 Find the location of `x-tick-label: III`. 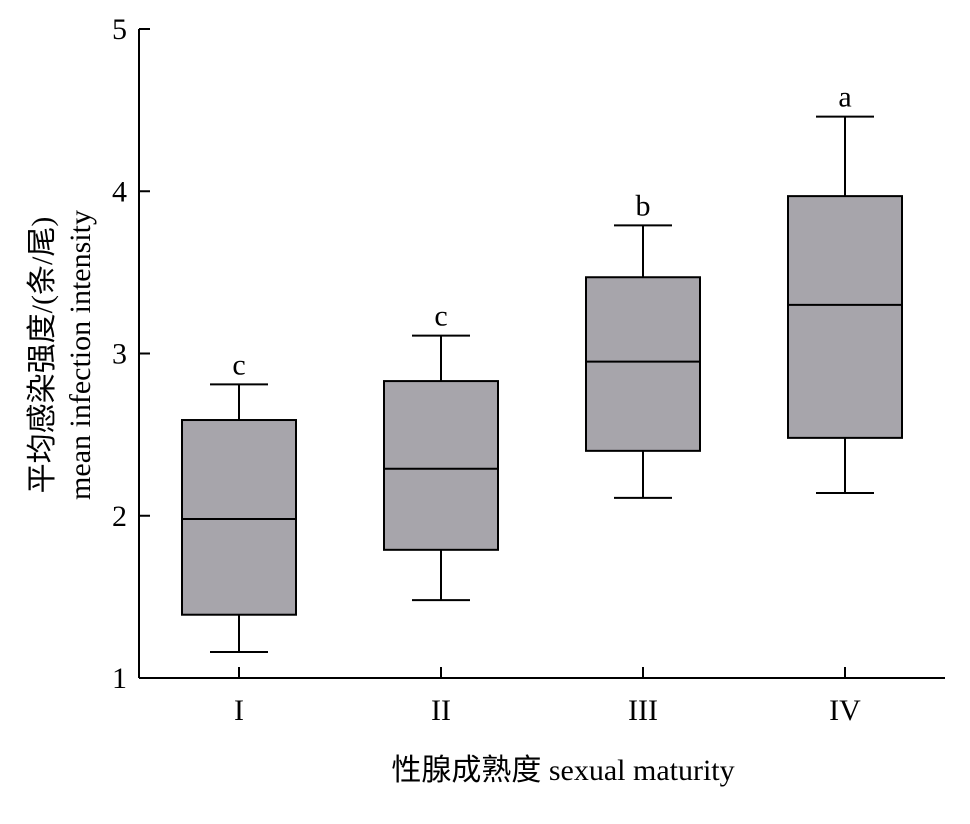

x-tick-label: III is located at coordinates (643, 710).